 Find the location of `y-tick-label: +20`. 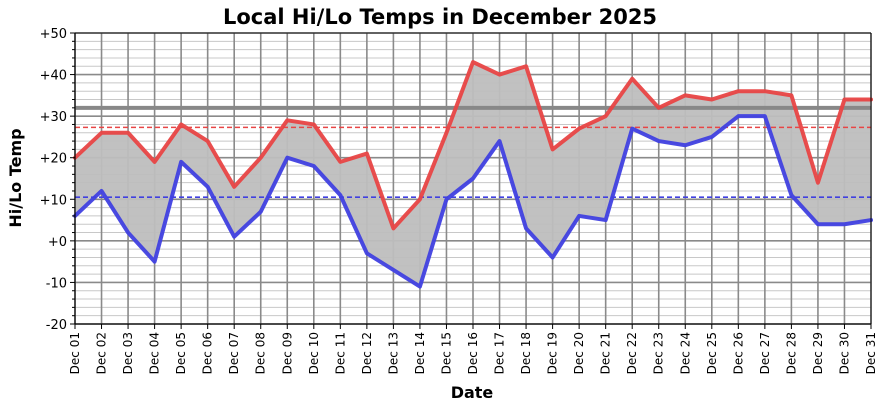

y-tick-label: +20 is located at coordinates (53, 159).